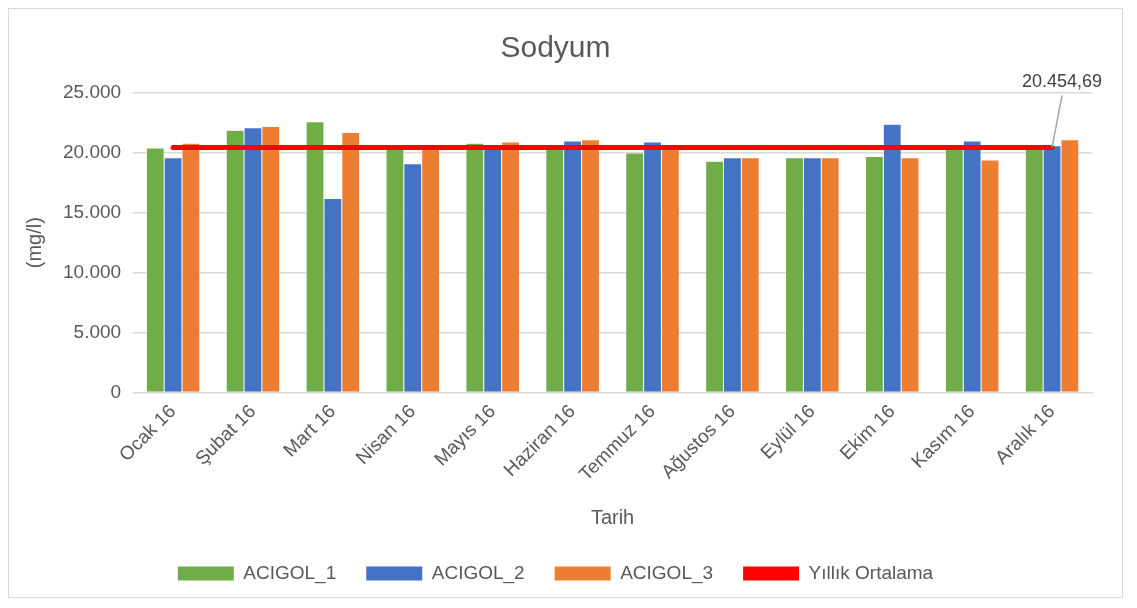 This screenshot has width=1137, height=608. What do you see at coordinates (92, 152) in the screenshot?
I see `y-tick-label: 20.000` at bounding box center [92, 152].